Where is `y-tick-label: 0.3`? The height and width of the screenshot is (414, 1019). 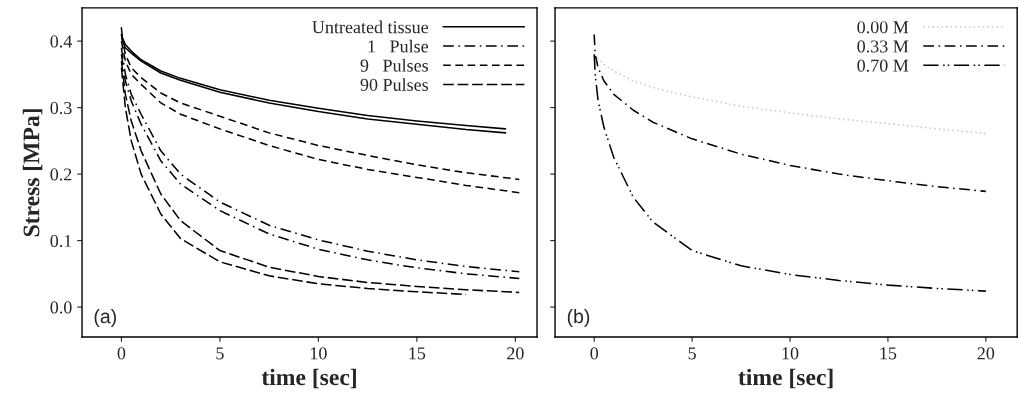
y-tick-label: 0.3 is located at coordinates (61, 108).